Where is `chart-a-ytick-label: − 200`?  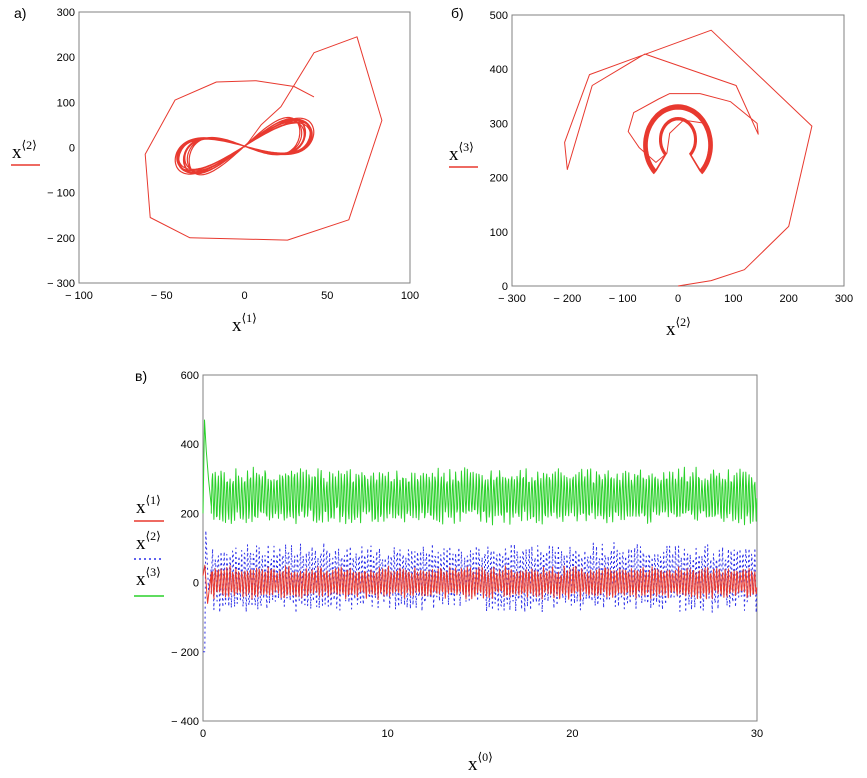
chart-a-ytick-label: − 200 is located at coordinates (61, 239).